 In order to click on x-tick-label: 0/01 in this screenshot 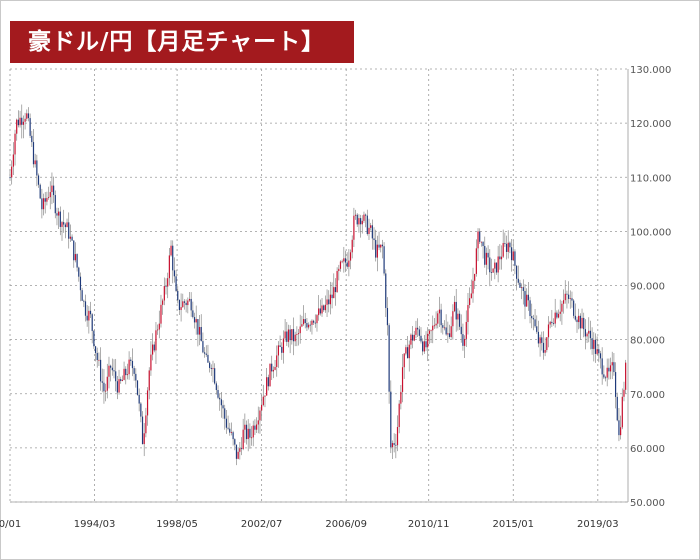, I will do `click(10, 524)`.